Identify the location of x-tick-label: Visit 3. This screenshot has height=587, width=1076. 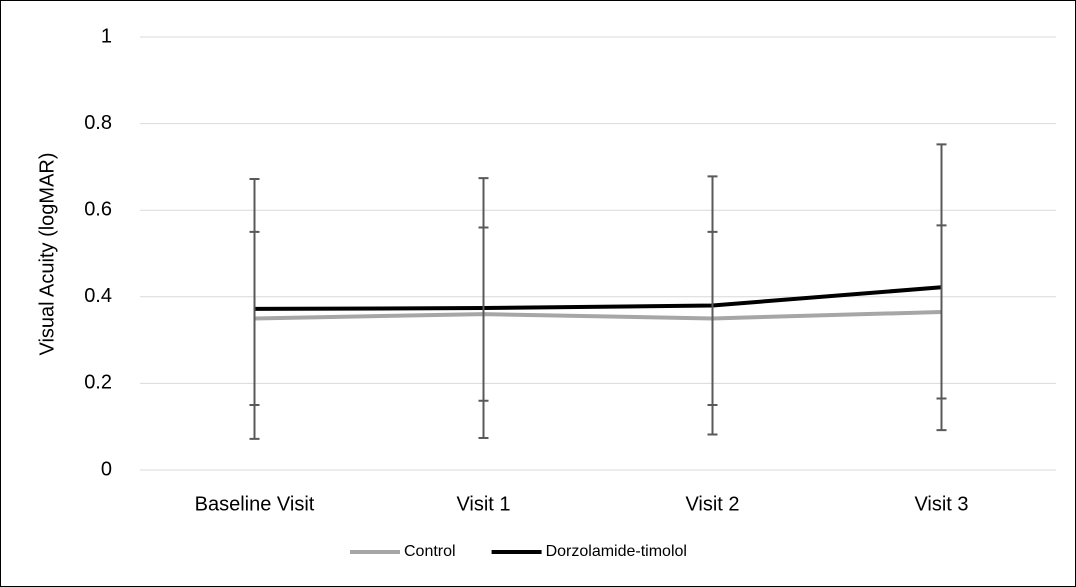
(941, 504).